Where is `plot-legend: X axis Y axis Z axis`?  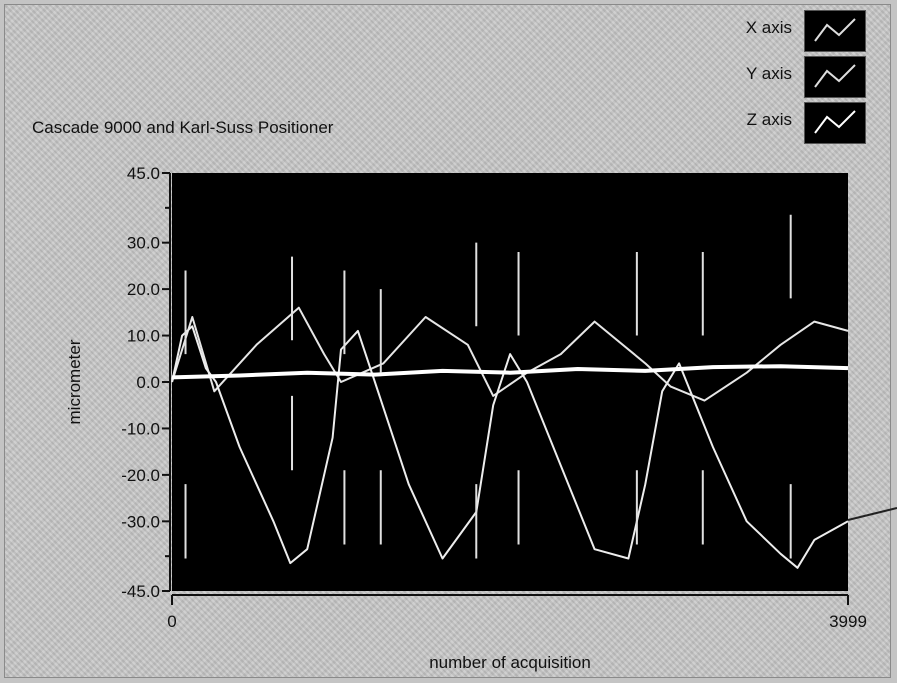 plot-legend: X axis Y axis Z axis is located at coordinates (778, 80).